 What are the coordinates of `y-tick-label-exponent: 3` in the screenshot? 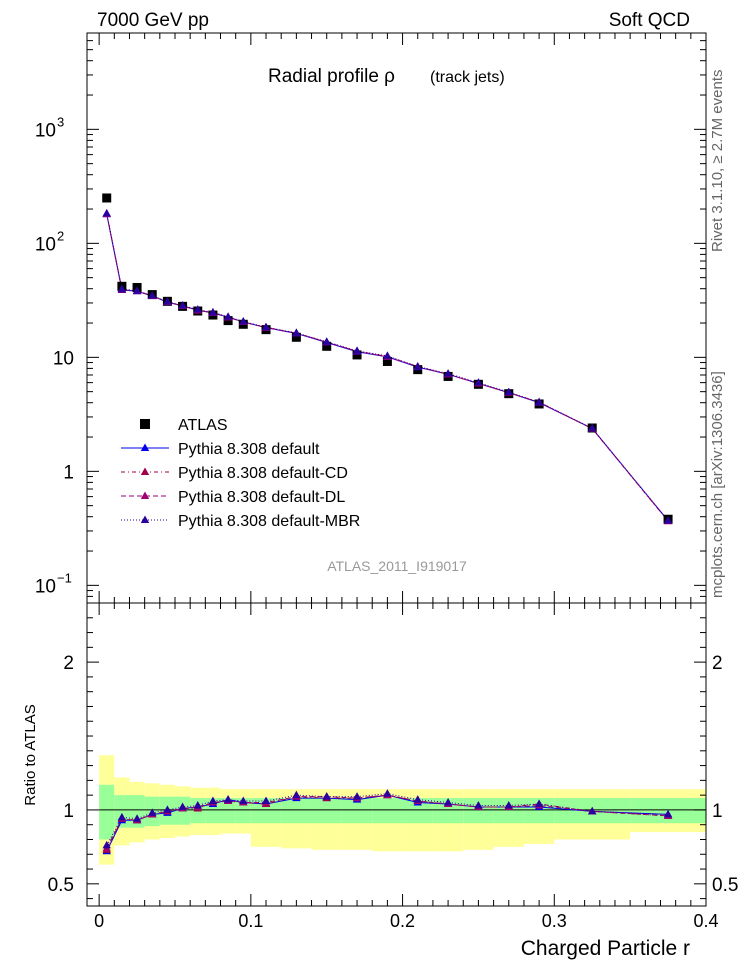 It's located at (60, 121).